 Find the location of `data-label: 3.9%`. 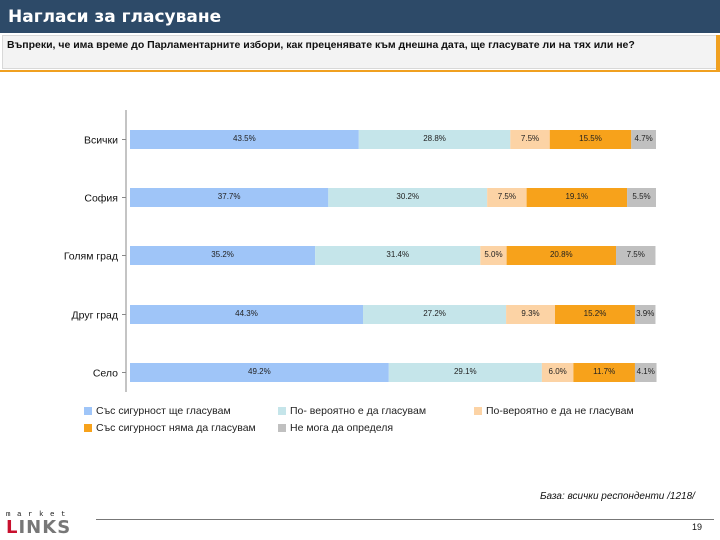

data-label: 3.9% is located at coordinates (645, 313).